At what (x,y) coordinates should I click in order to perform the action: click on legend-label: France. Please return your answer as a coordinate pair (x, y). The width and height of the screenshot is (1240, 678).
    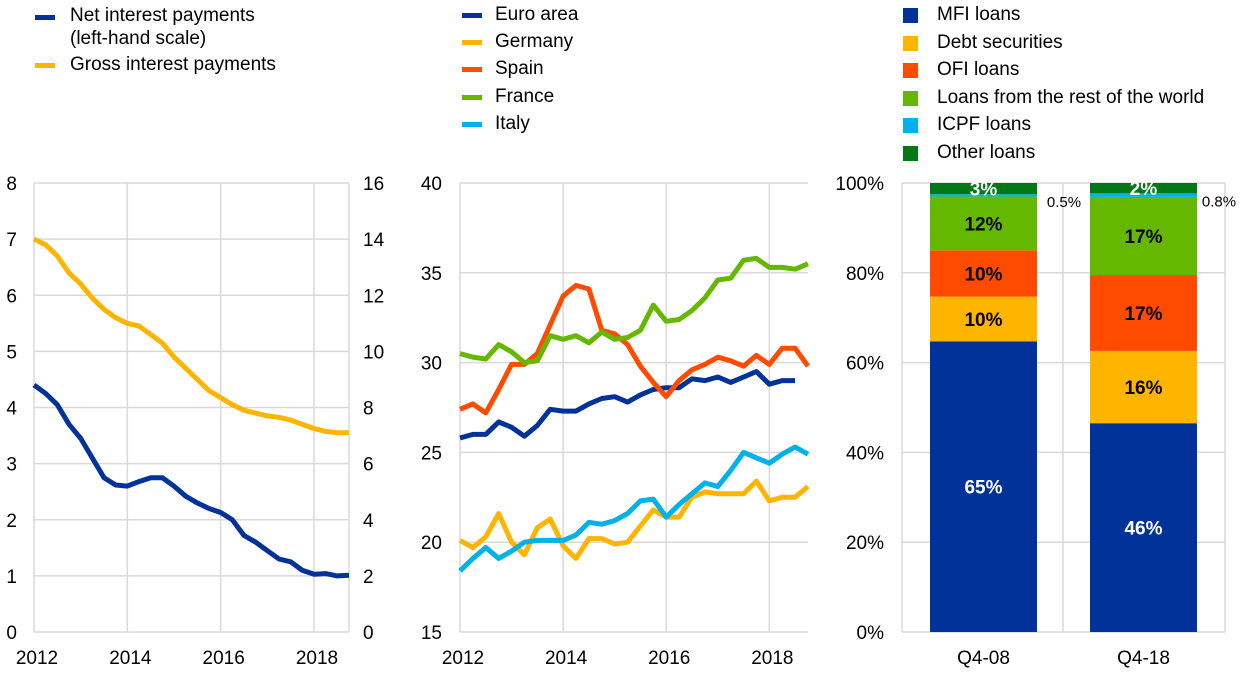
    Looking at the image, I should click on (525, 96).